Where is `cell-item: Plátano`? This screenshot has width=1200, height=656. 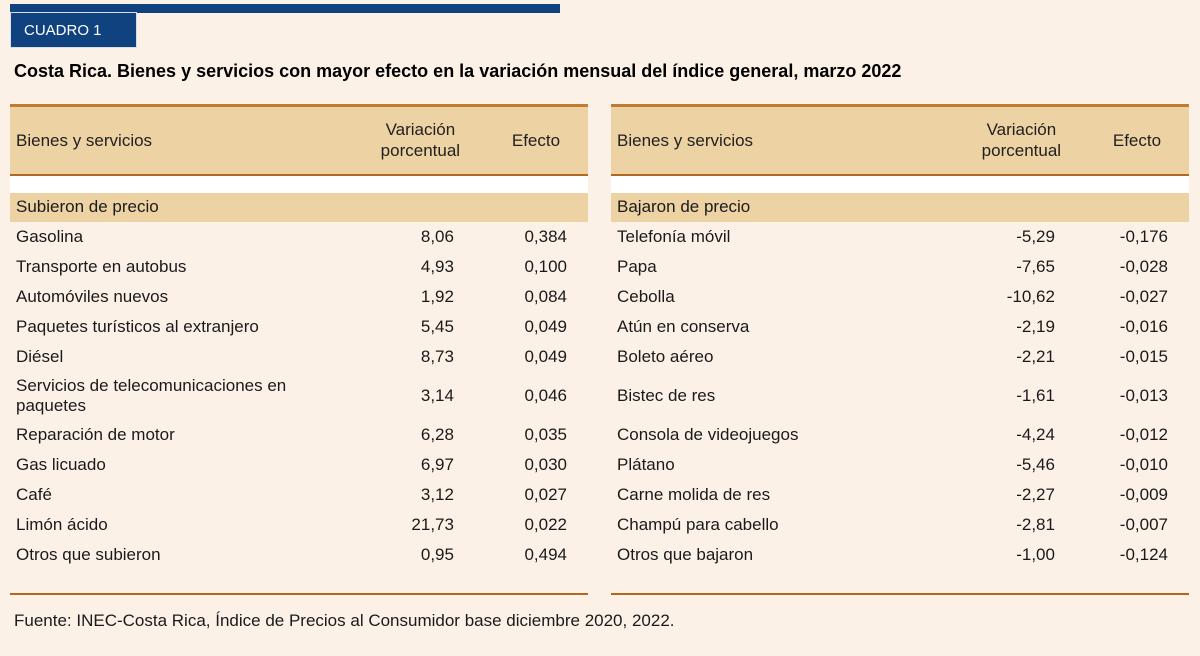
cell-item: Plátano is located at coordinates (646, 464).